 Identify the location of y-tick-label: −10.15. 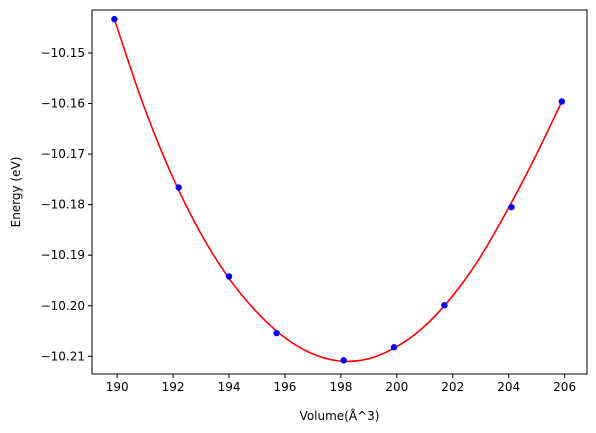
(63, 53).